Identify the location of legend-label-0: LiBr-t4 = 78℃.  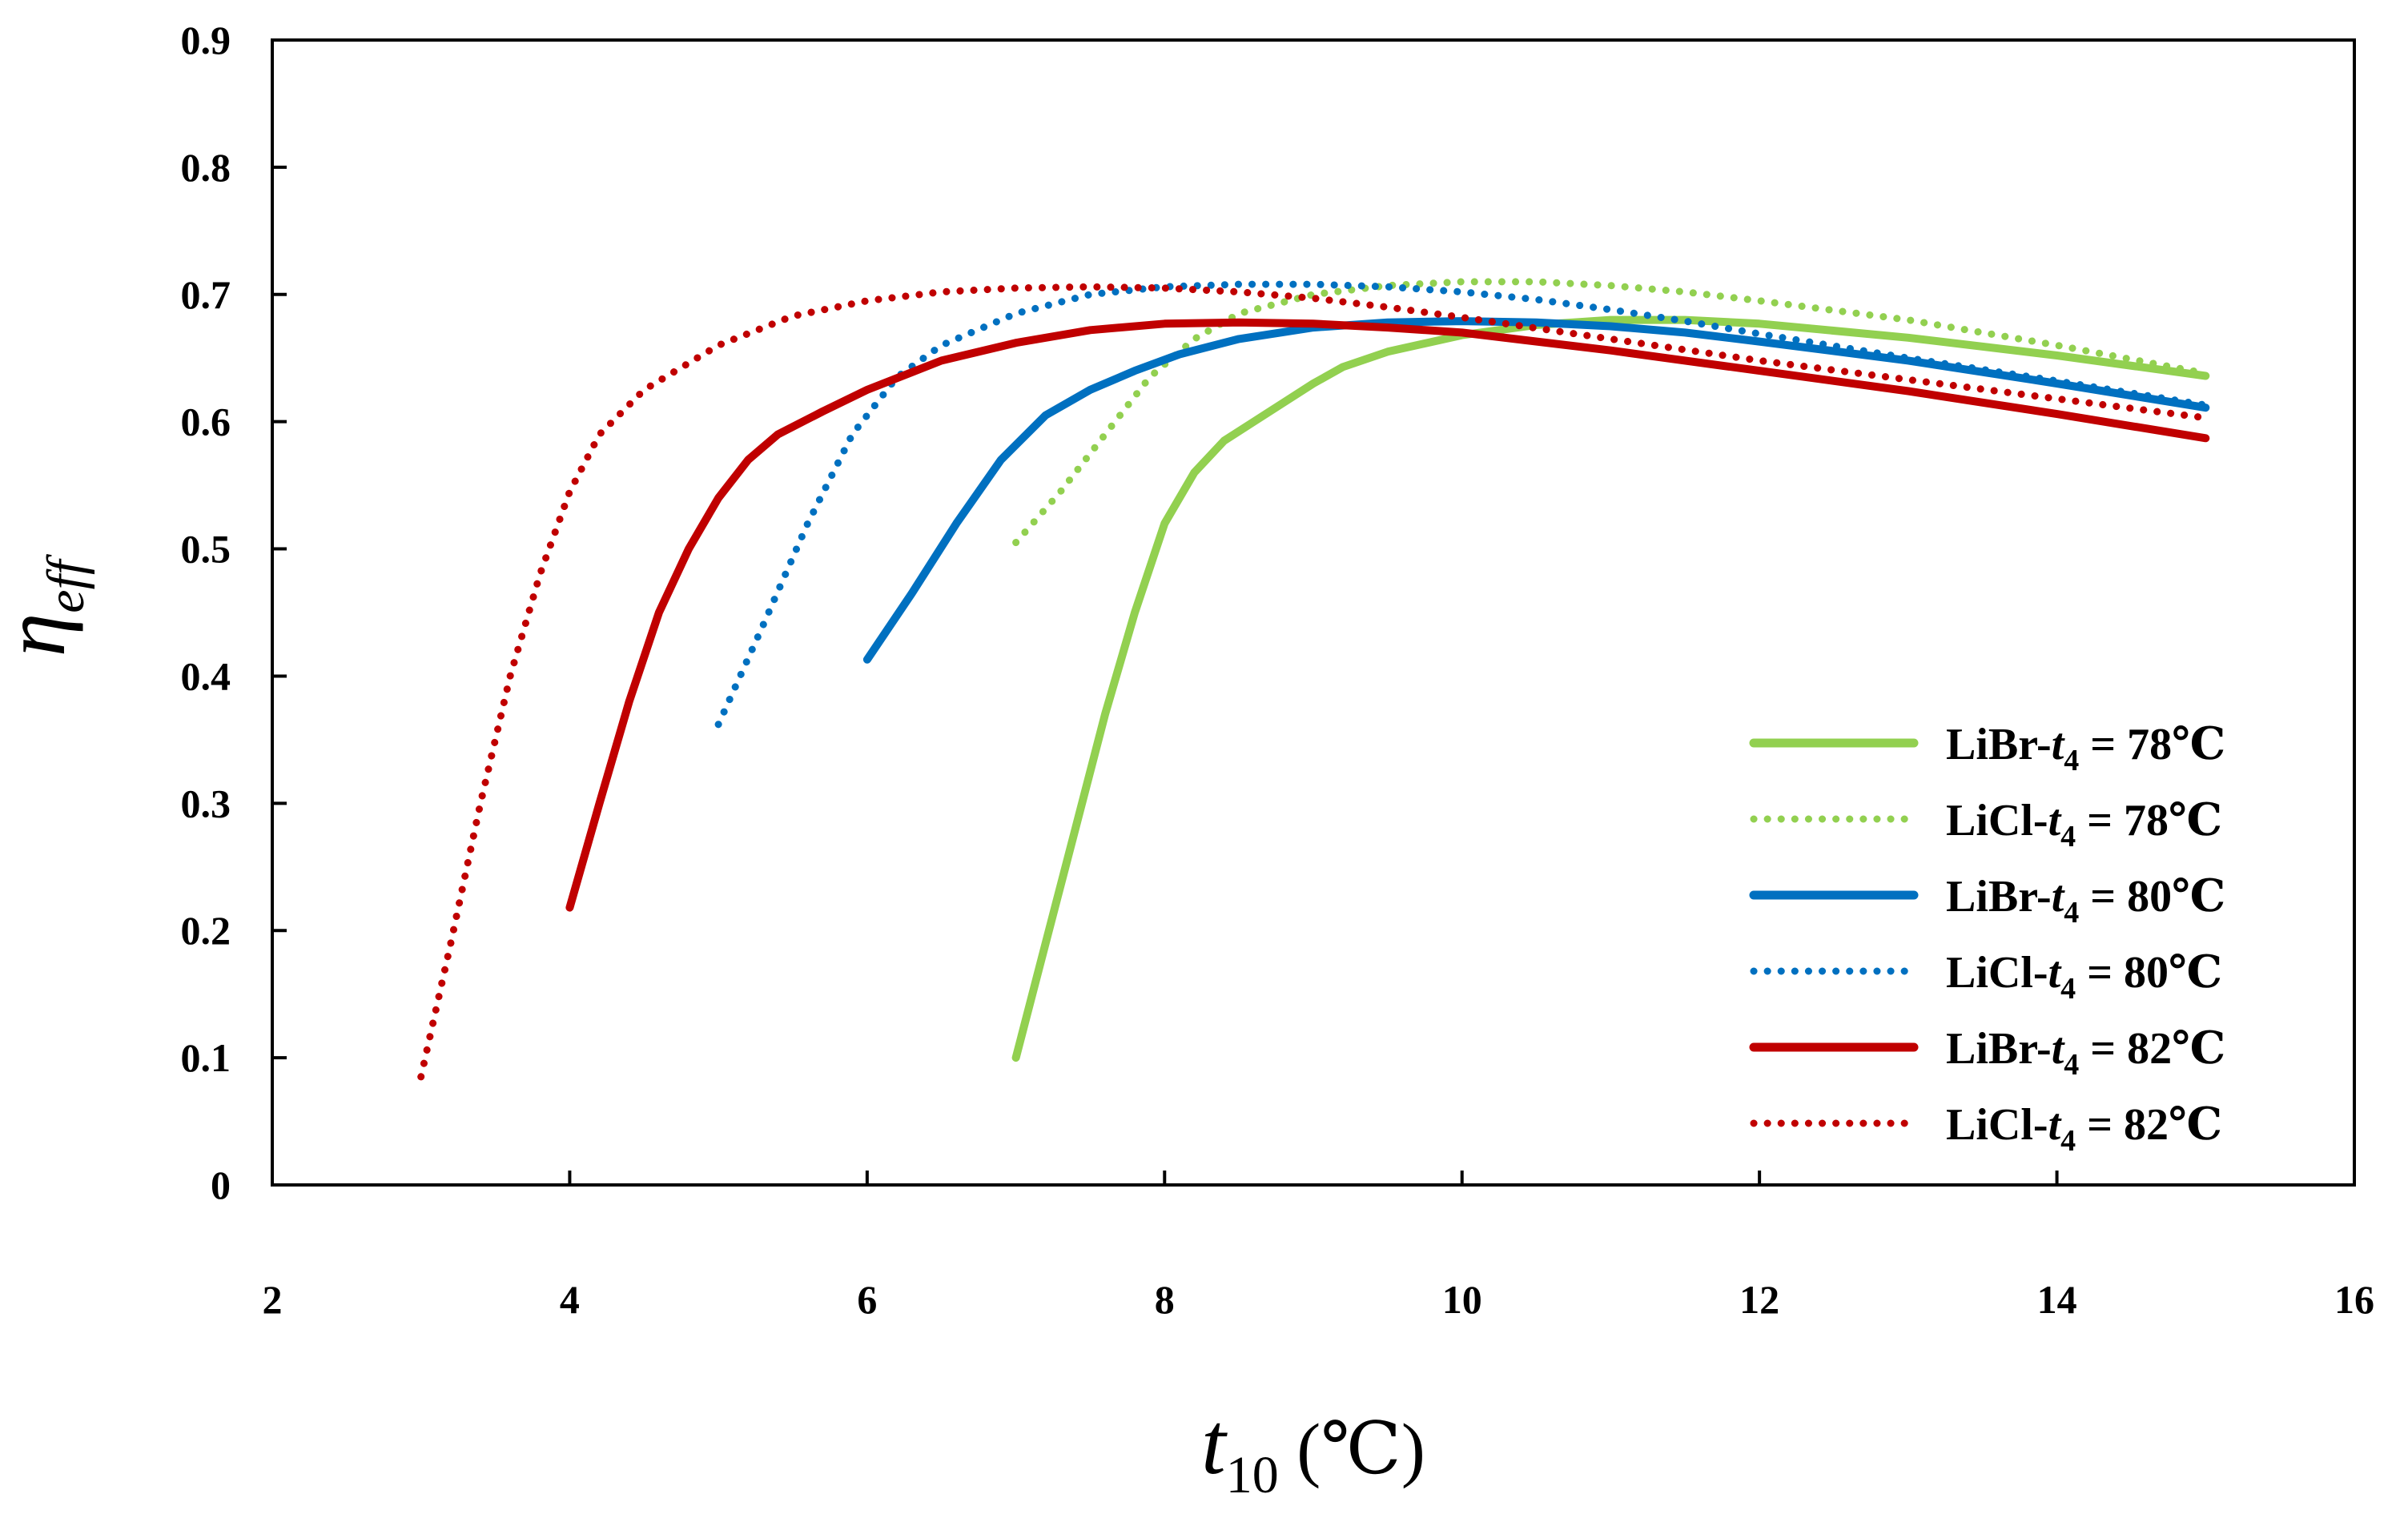
(2085, 748).